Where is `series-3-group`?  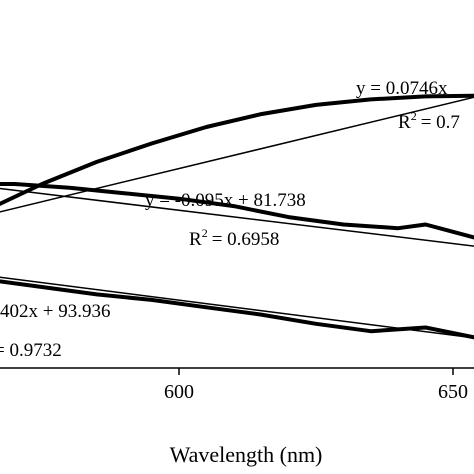 series-3-group is located at coordinates (237, 308).